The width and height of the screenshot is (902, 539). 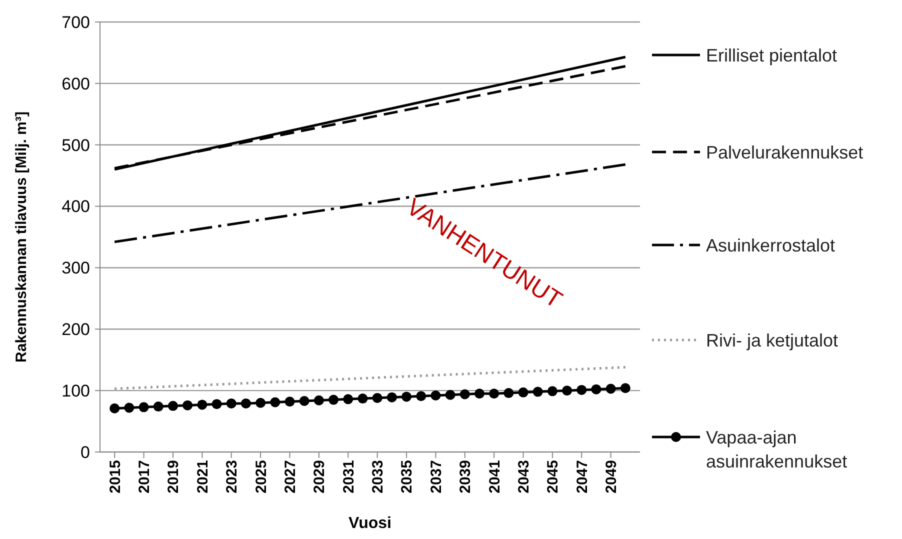 What do you see at coordinates (173, 477) in the screenshot?
I see `x-tick-label: 2019` at bounding box center [173, 477].